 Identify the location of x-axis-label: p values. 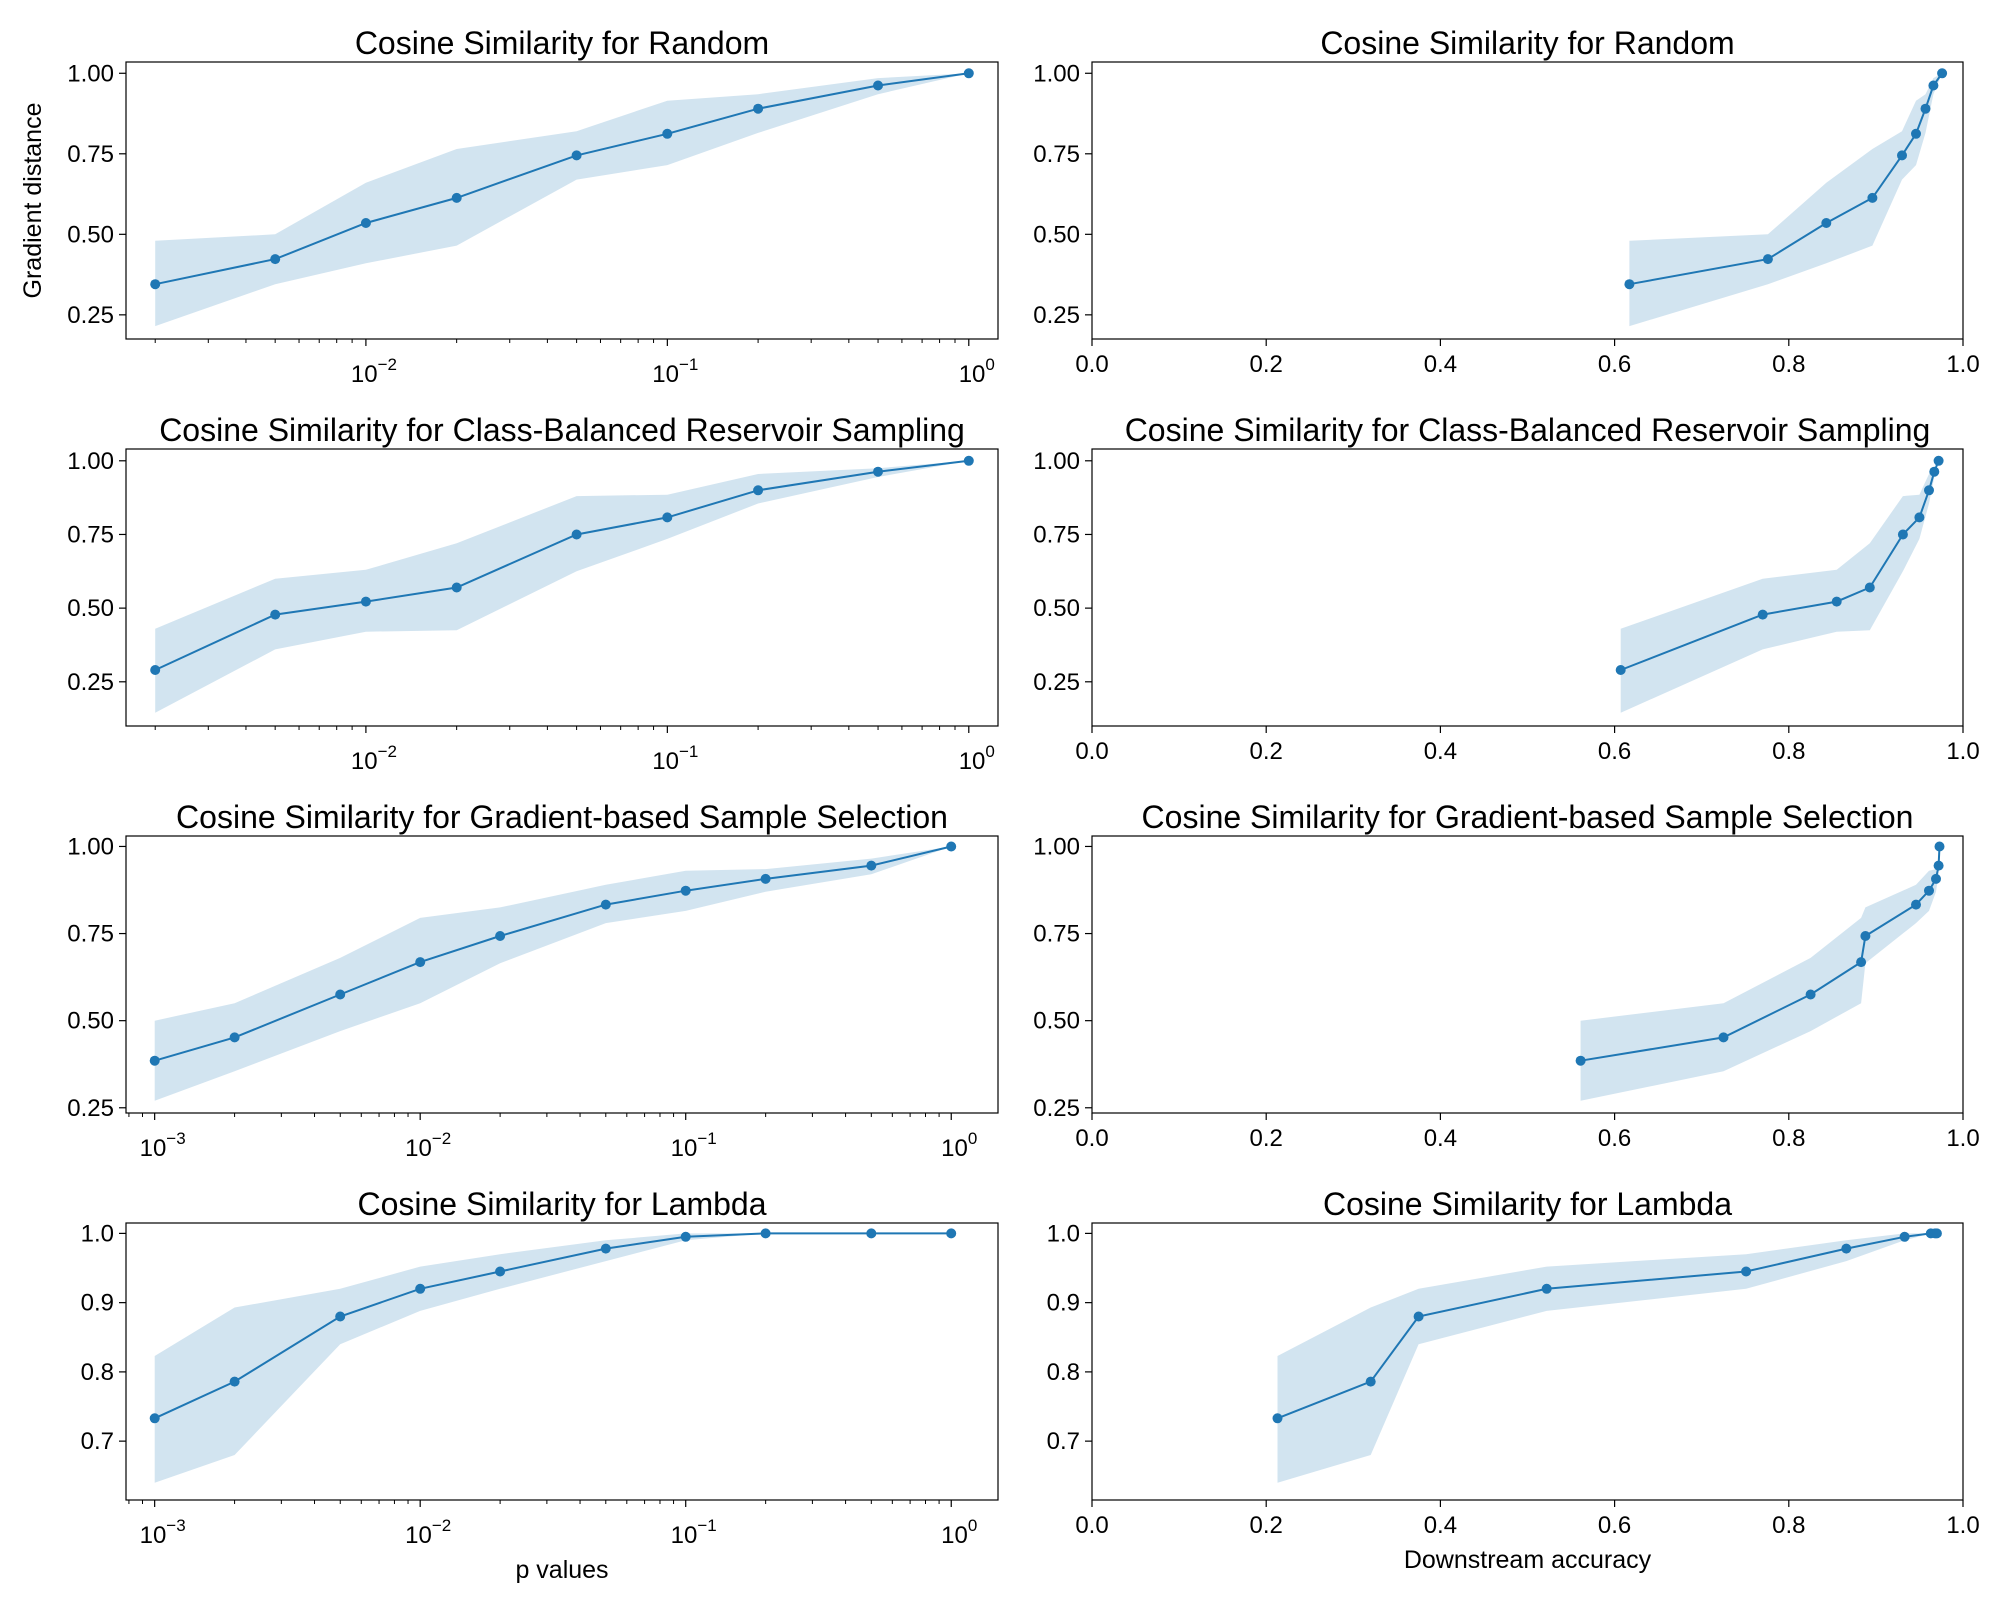
(561, 1570).